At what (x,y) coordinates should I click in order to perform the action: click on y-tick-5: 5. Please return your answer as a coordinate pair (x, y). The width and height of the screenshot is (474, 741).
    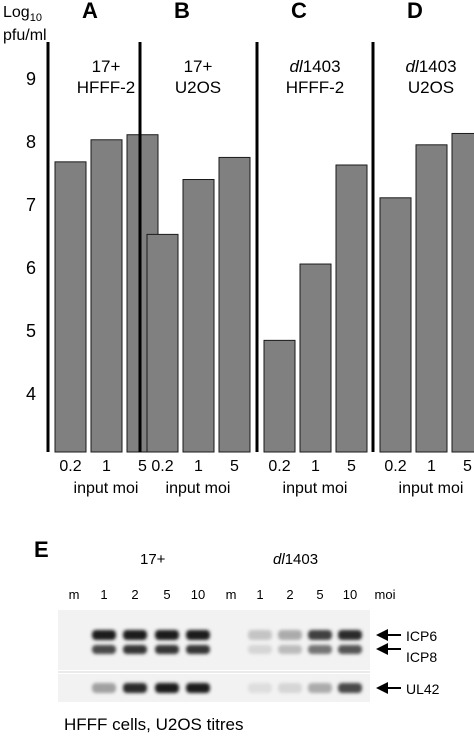
    Looking at the image, I should click on (30, 331).